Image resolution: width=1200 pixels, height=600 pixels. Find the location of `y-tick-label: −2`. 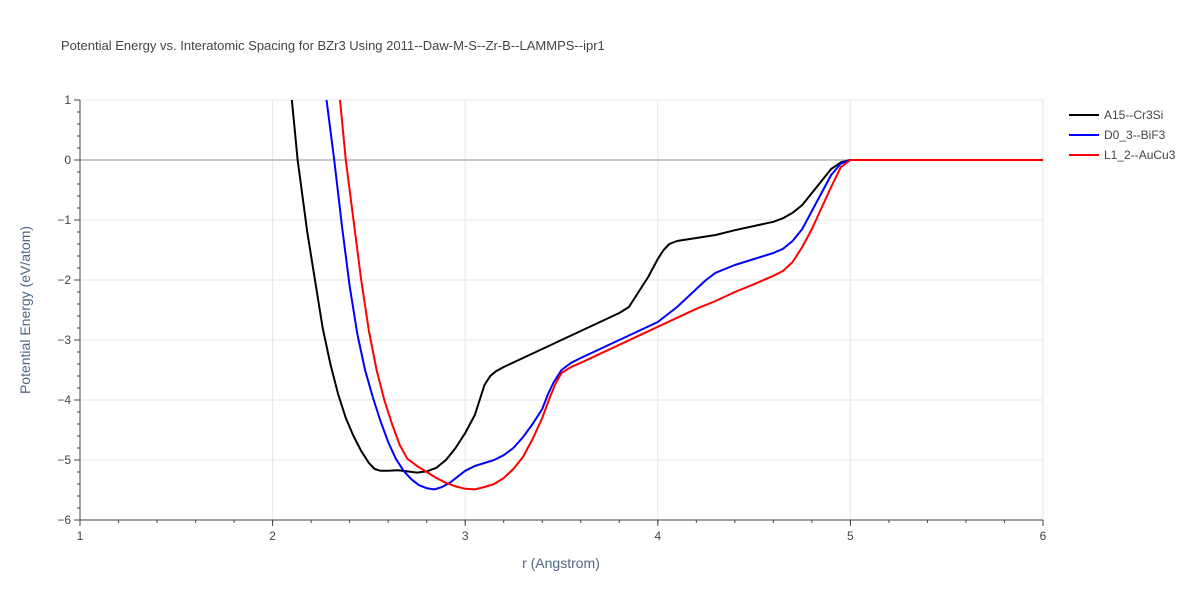

y-tick-label: −2 is located at coordinates (64, 280).